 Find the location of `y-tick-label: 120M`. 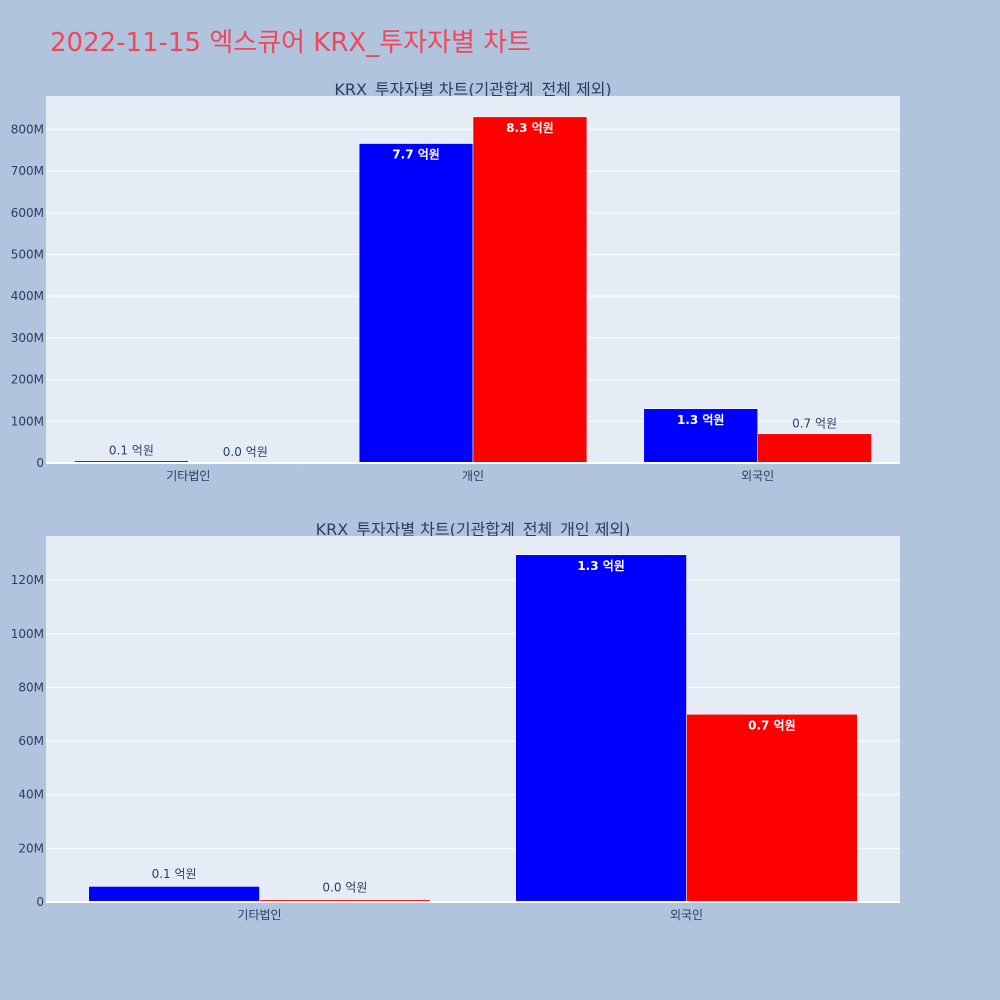

y-tick-label: 120M is located at coordinates (27, 580).